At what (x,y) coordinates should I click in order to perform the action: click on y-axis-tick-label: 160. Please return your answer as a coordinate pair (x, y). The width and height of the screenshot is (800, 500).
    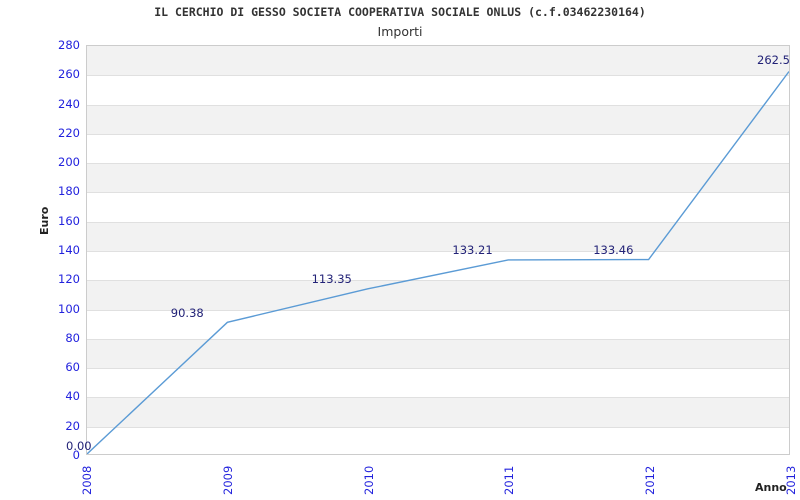
    Looking at the image, I should click on (69, 220).